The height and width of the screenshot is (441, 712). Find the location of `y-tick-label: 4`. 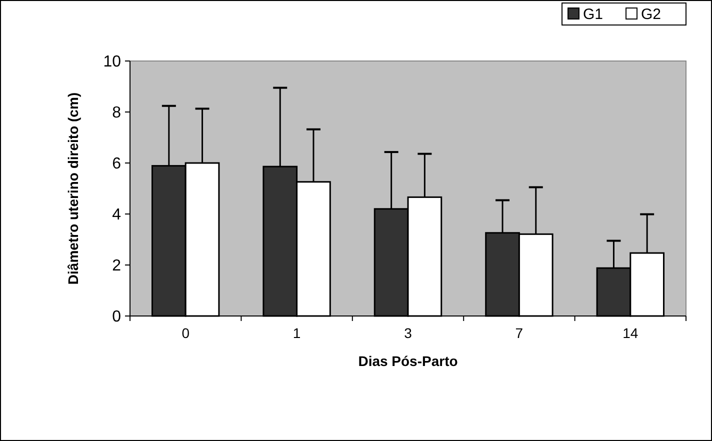

y-tick-label: 4 is located at coordinates (117, 215).